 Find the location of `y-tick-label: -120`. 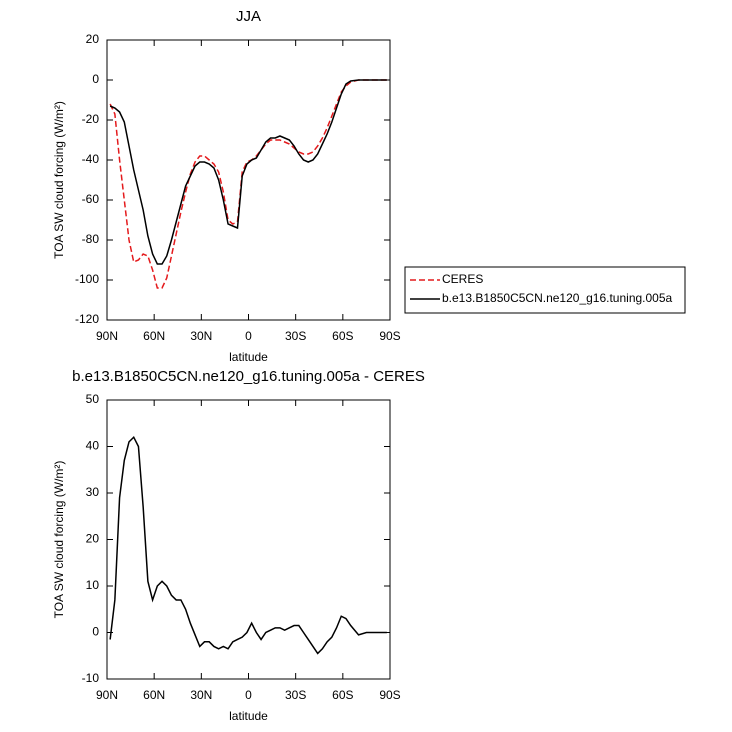

y-tick-label: -120 is located at coordinates (87, 319).